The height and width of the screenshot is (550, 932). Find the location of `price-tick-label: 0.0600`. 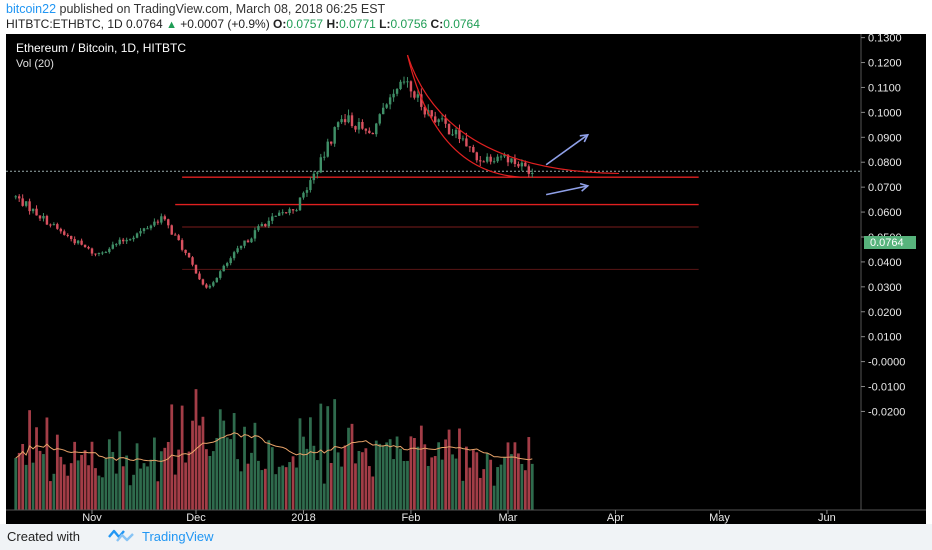

price-tick-label: 0.0600 is located at coordinates (885, 213).